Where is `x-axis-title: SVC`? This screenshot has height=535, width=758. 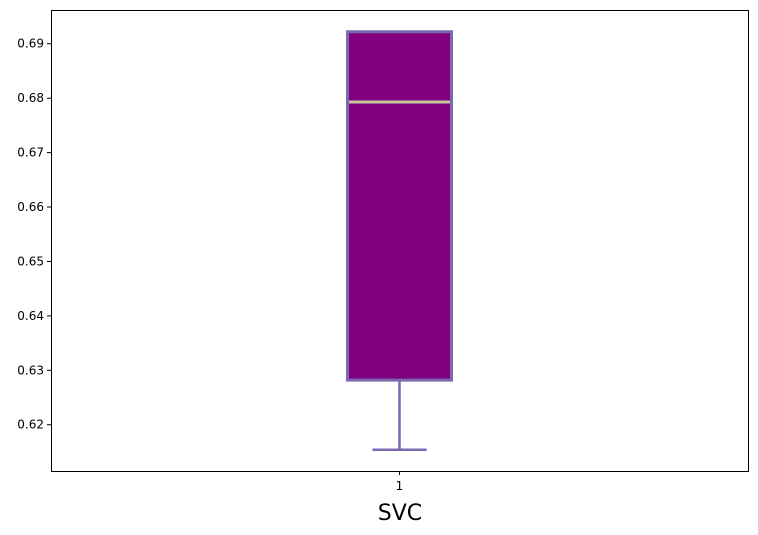
x-axis-title: SVC is located at coordinates (400, 513).